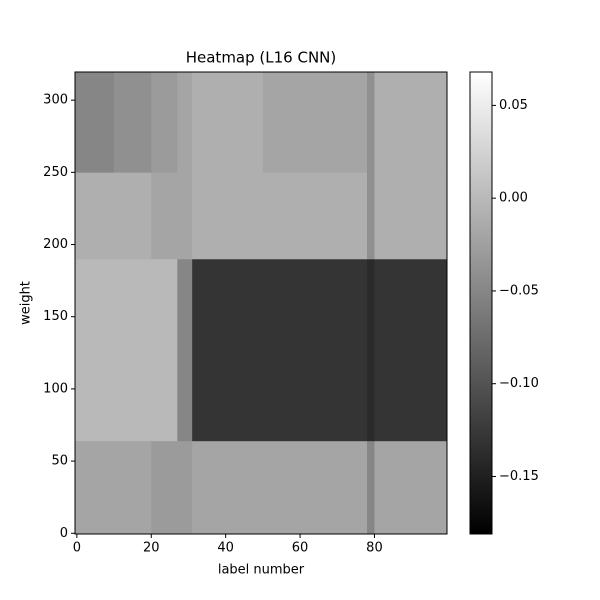 This screenshot has width=600, height=600. Describe the element at coordinates (481, 303) in the screenshot. I see `colorbar` at that location.